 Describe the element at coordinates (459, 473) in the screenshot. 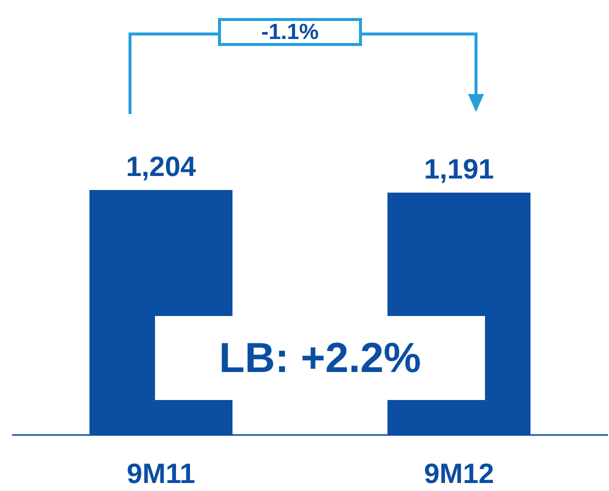

I see `x-tick-label: 9M12` at that location.